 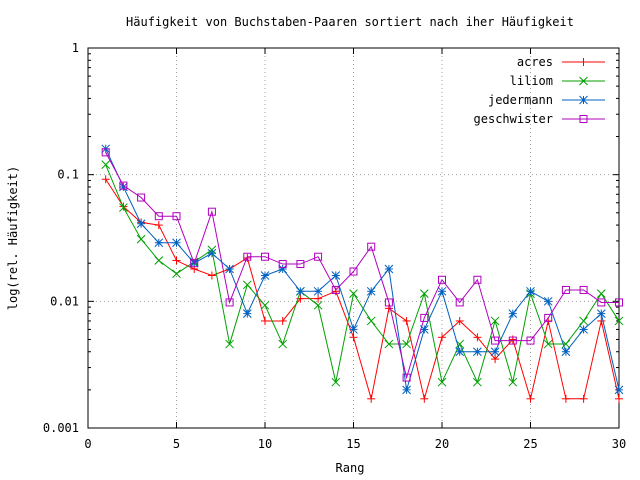 I want to click on y-tick-label: 1, so click(x=75, y=48).